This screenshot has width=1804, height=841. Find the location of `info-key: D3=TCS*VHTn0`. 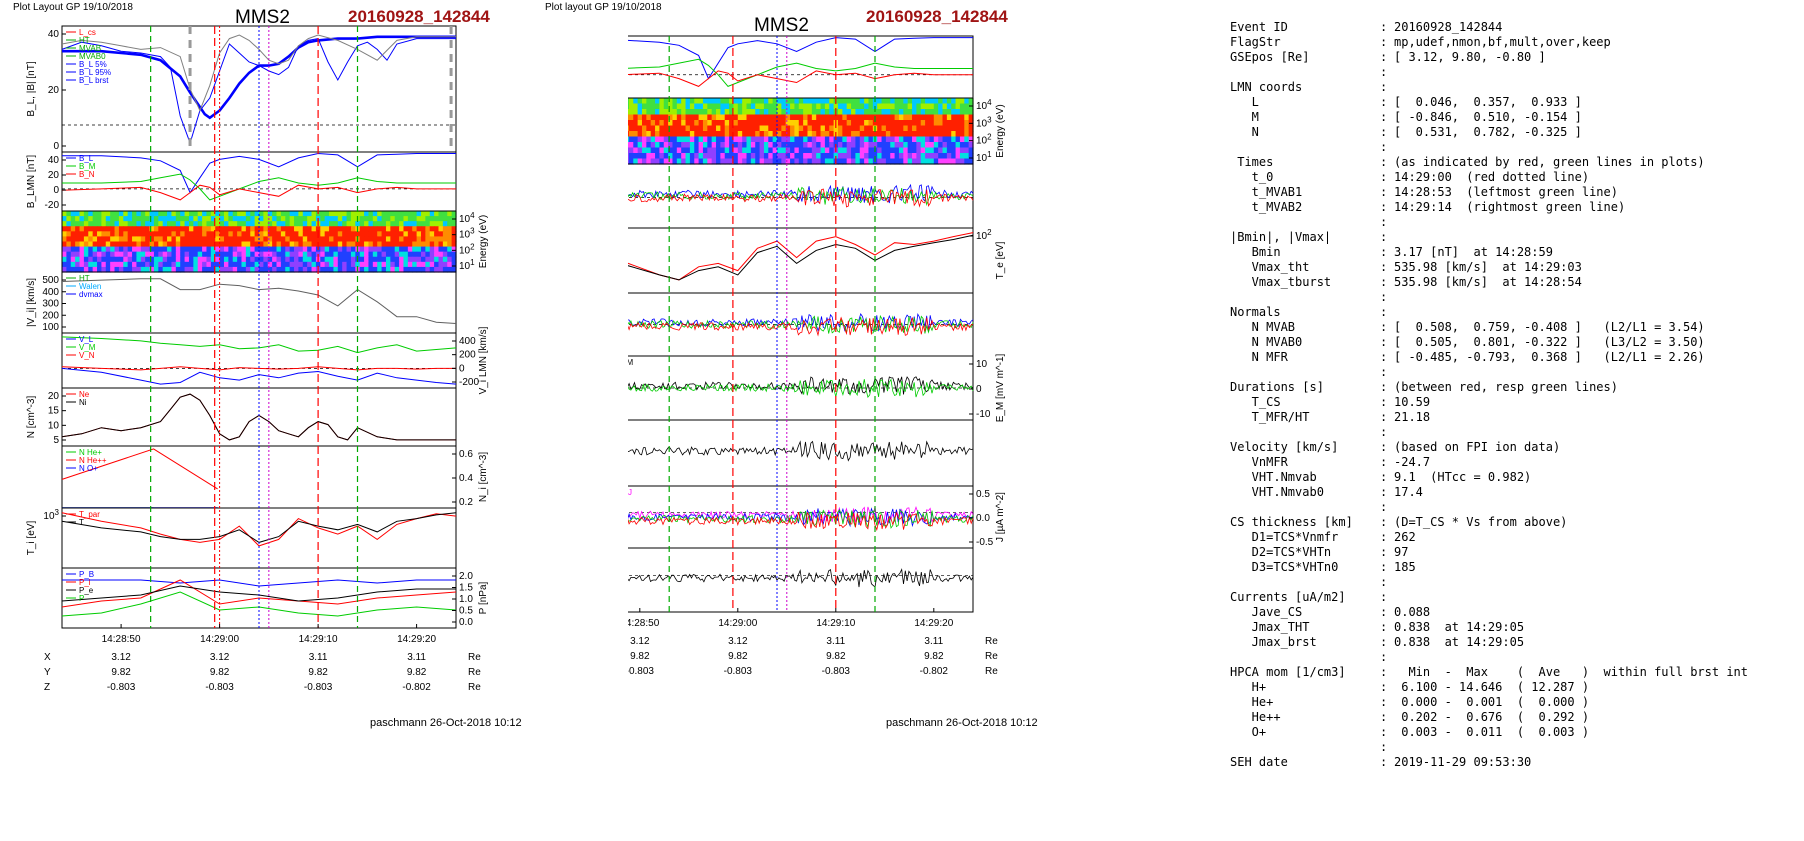

info-key: D3=TCS*VHTn0 is located at coordinates (1284, 567).